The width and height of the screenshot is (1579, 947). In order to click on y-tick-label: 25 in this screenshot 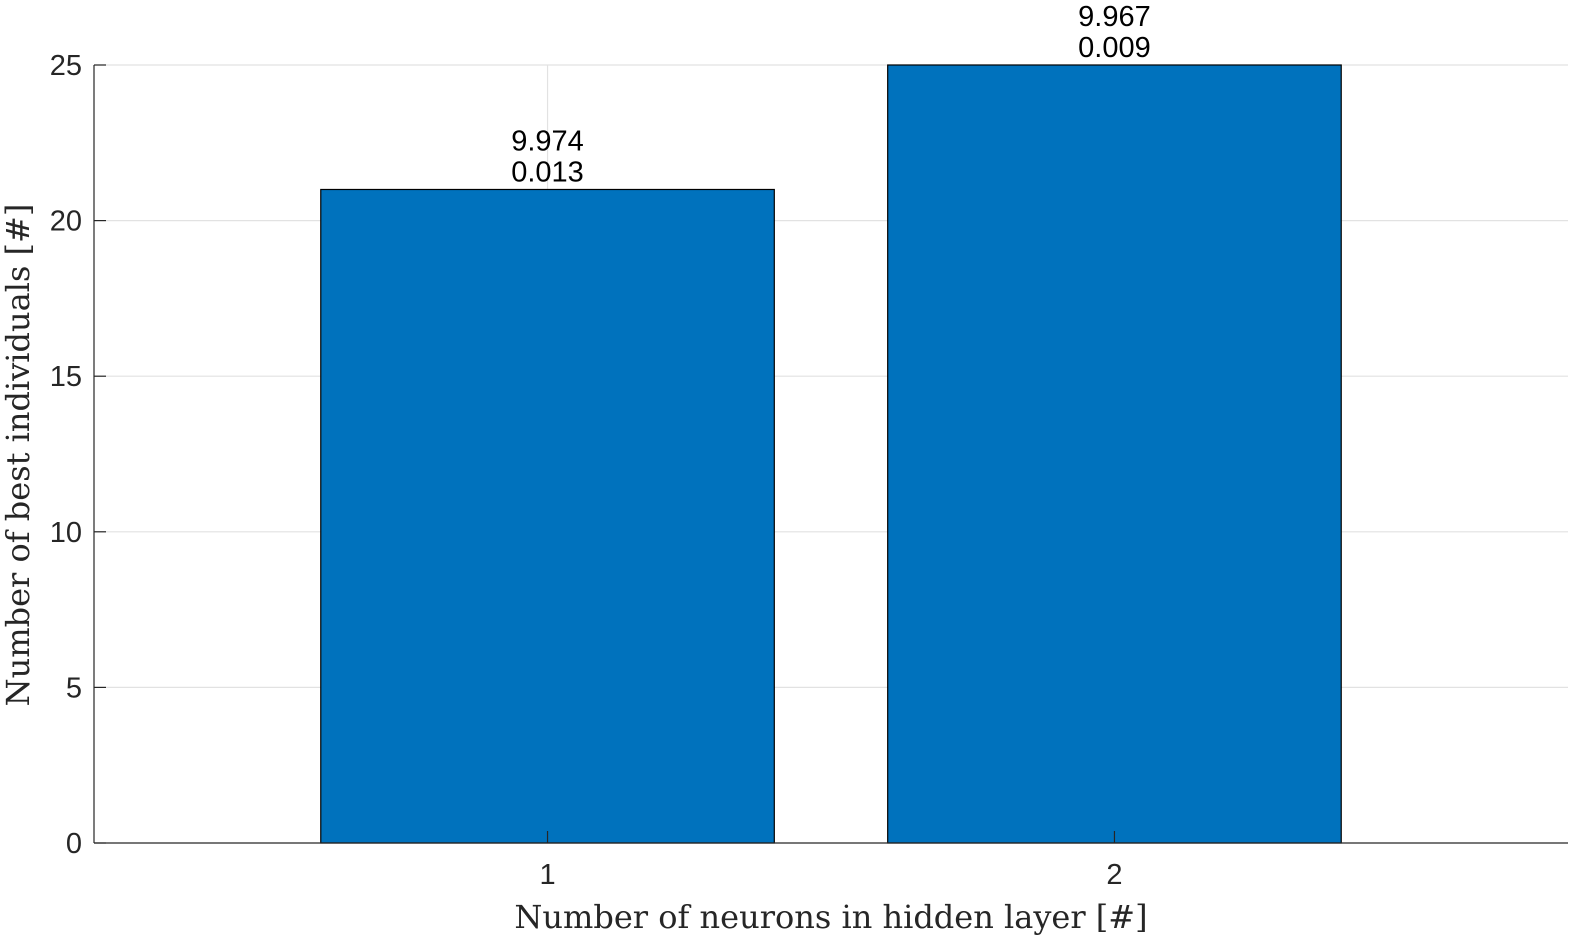, I will do `click(66, 66)`.